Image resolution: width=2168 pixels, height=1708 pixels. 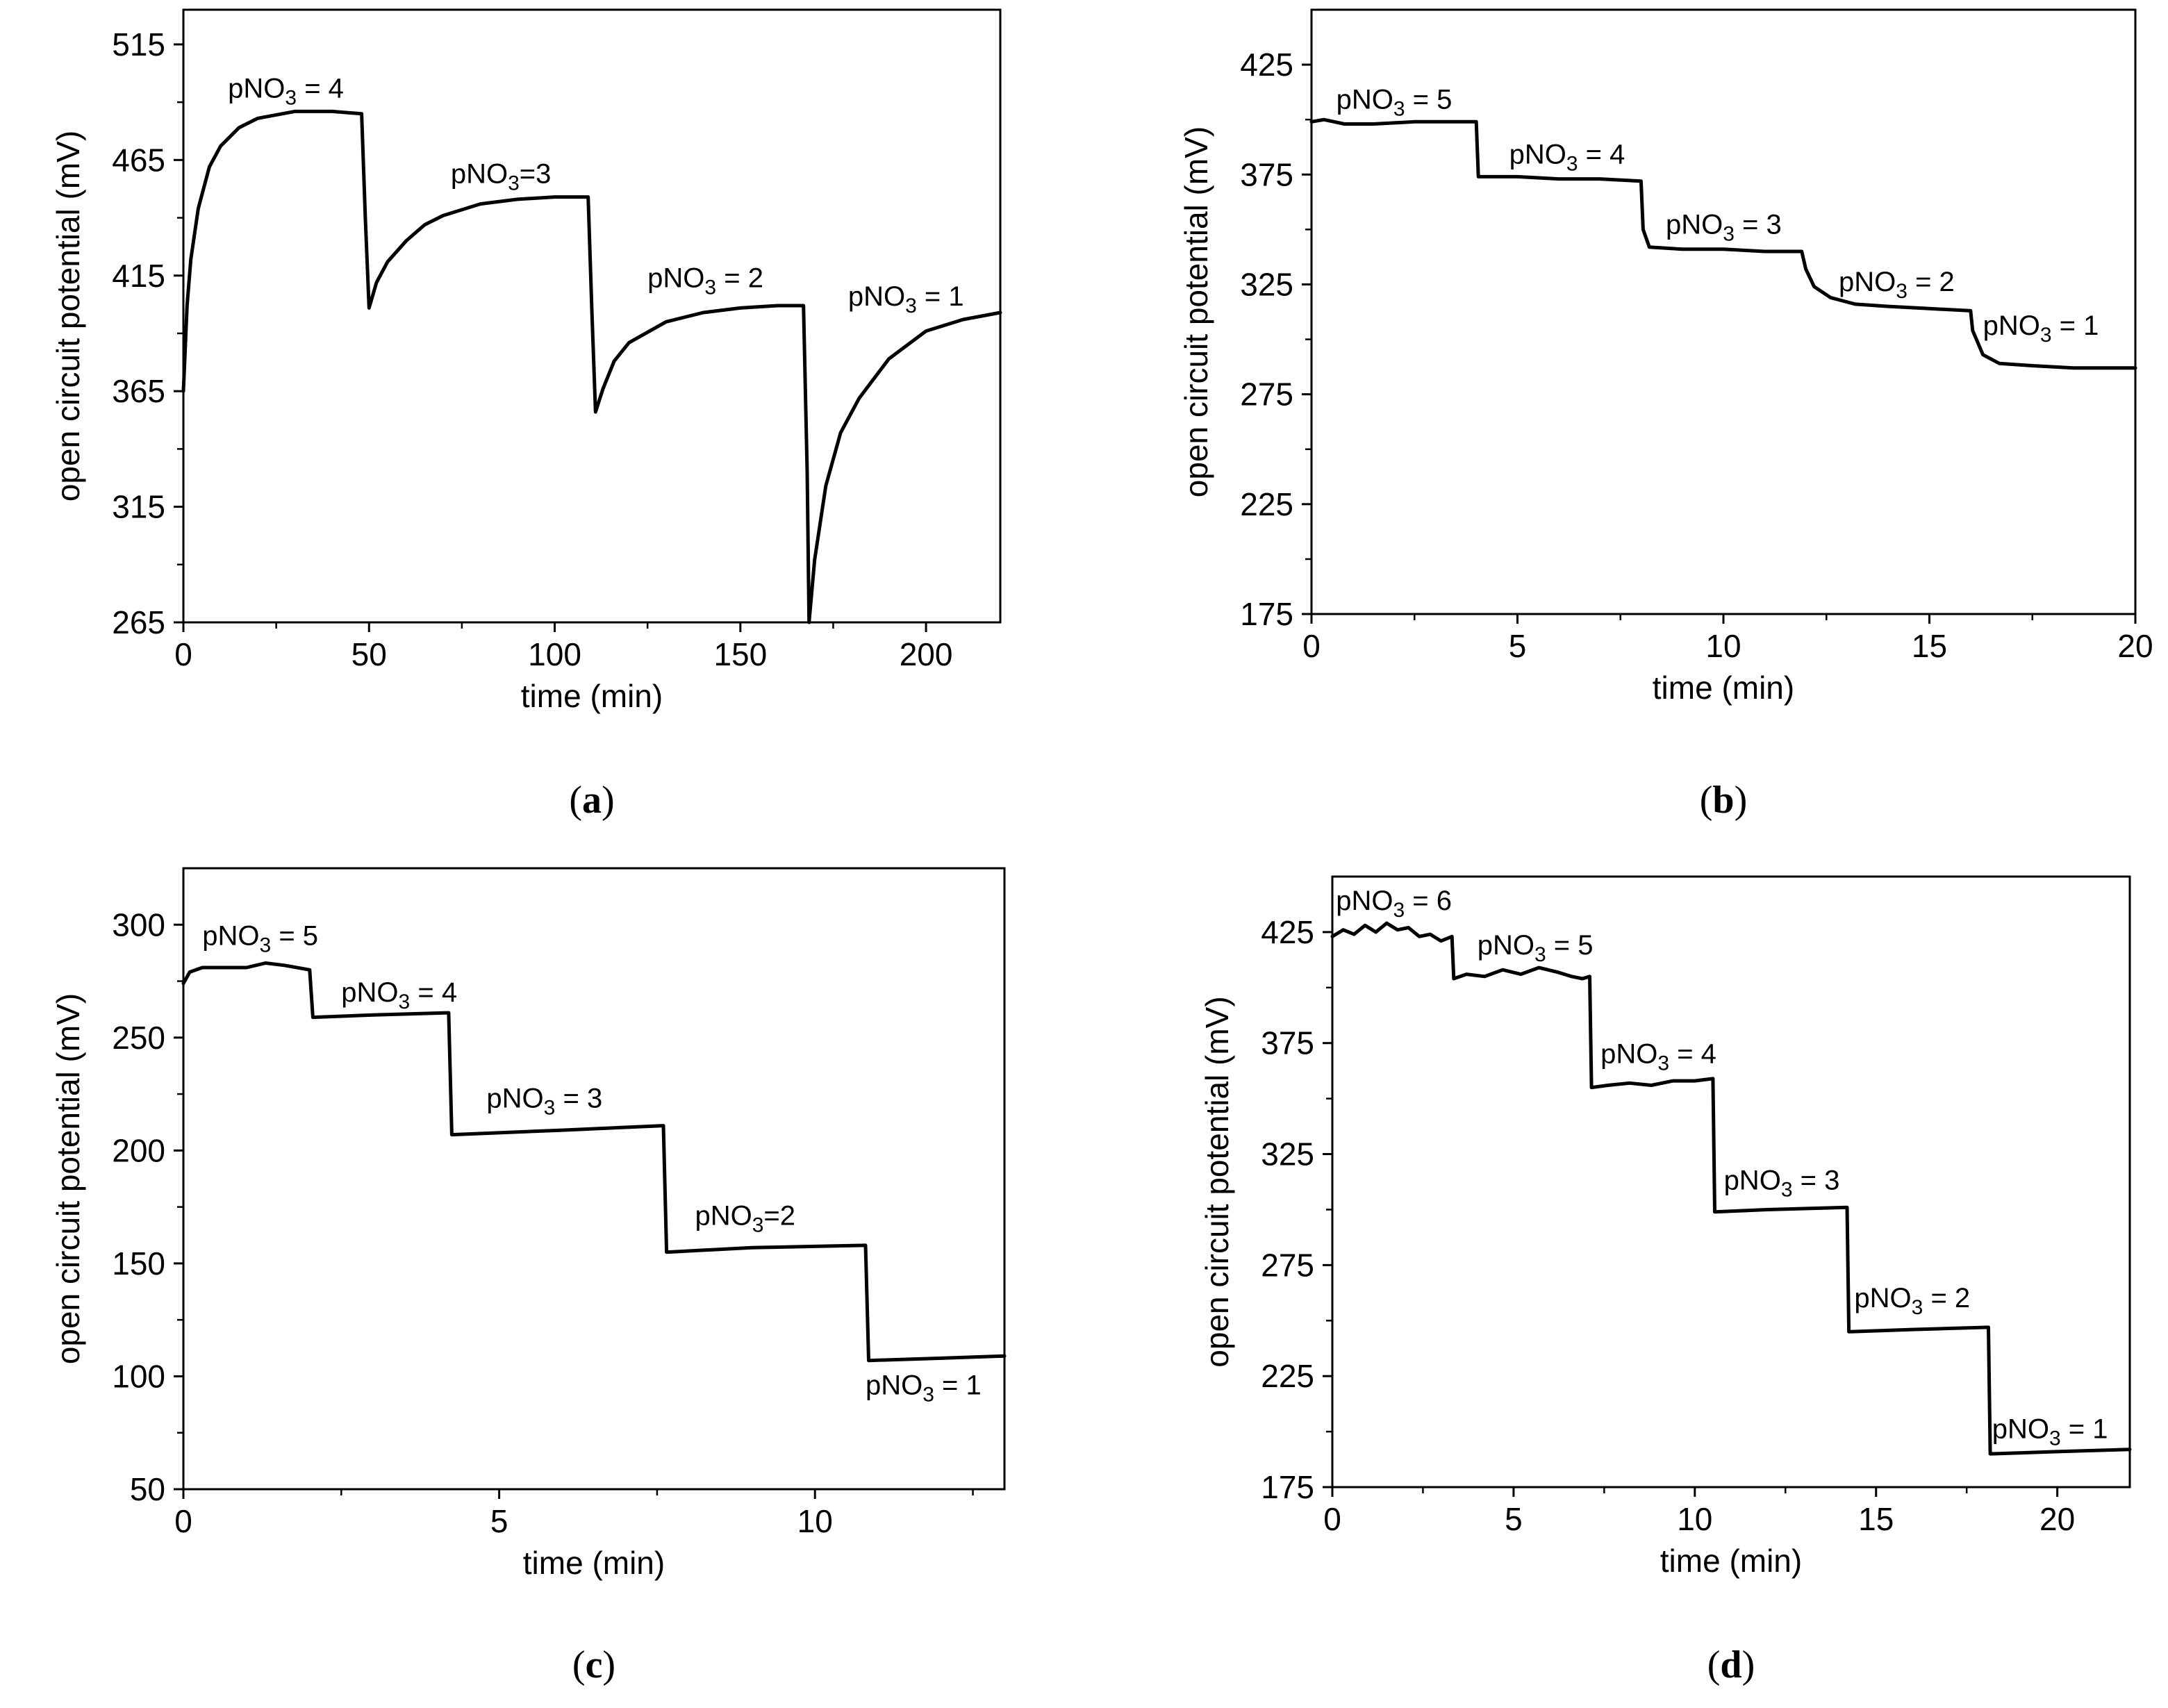 What do you see at coordinates (1428, 901) in the screenshot?
I see `annotation-suffix: = 6` at bounding box center [1428, 901].